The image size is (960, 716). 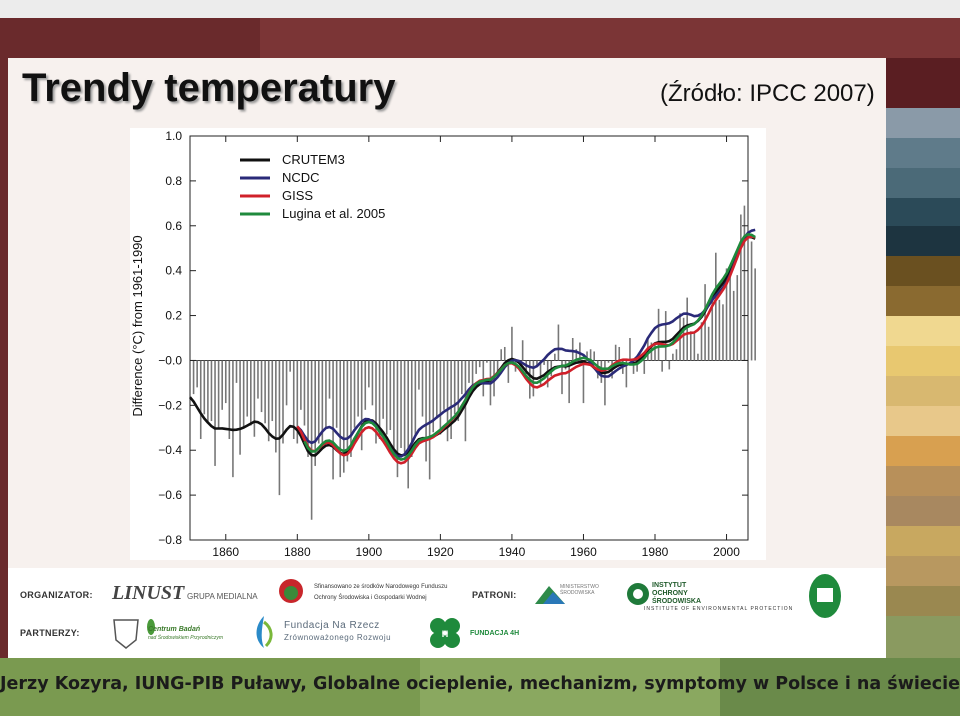 I want to click on slide-title: Trendy temperatury, so click(x=209, y=88).